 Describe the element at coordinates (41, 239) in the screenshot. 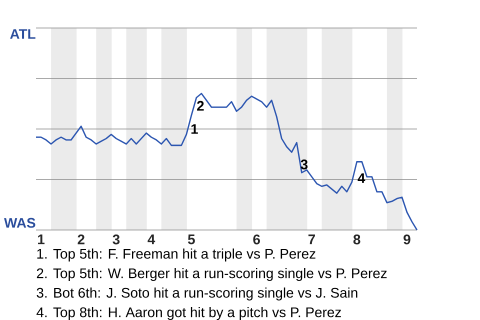

I see `x-tick-label: 1` at that location.